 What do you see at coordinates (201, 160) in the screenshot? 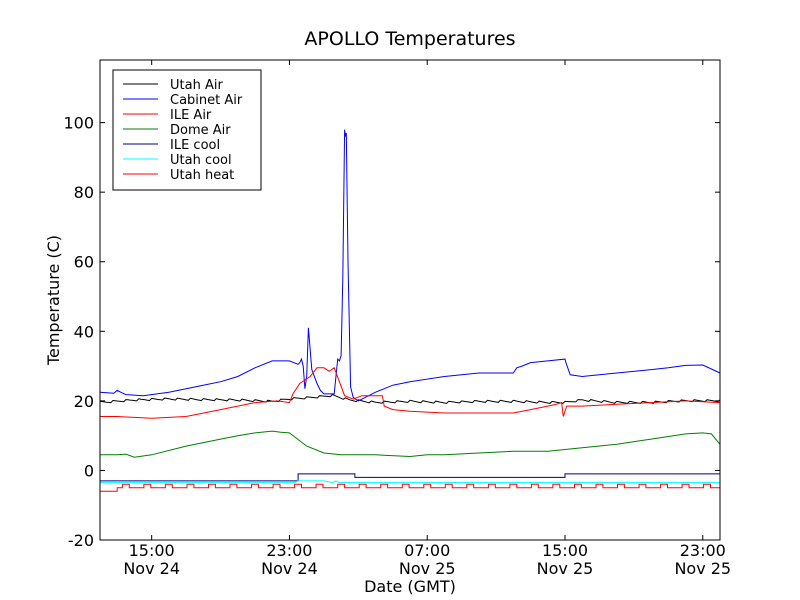
I see `legend-label: Utah cool` at bounding box center [201, 160].